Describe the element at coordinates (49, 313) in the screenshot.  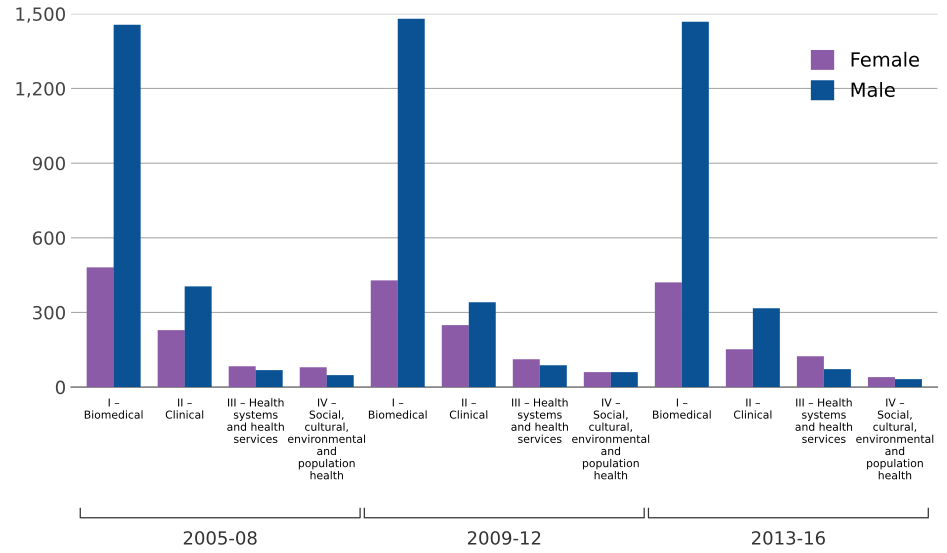
I see `y-tick-label: 300` at that location.